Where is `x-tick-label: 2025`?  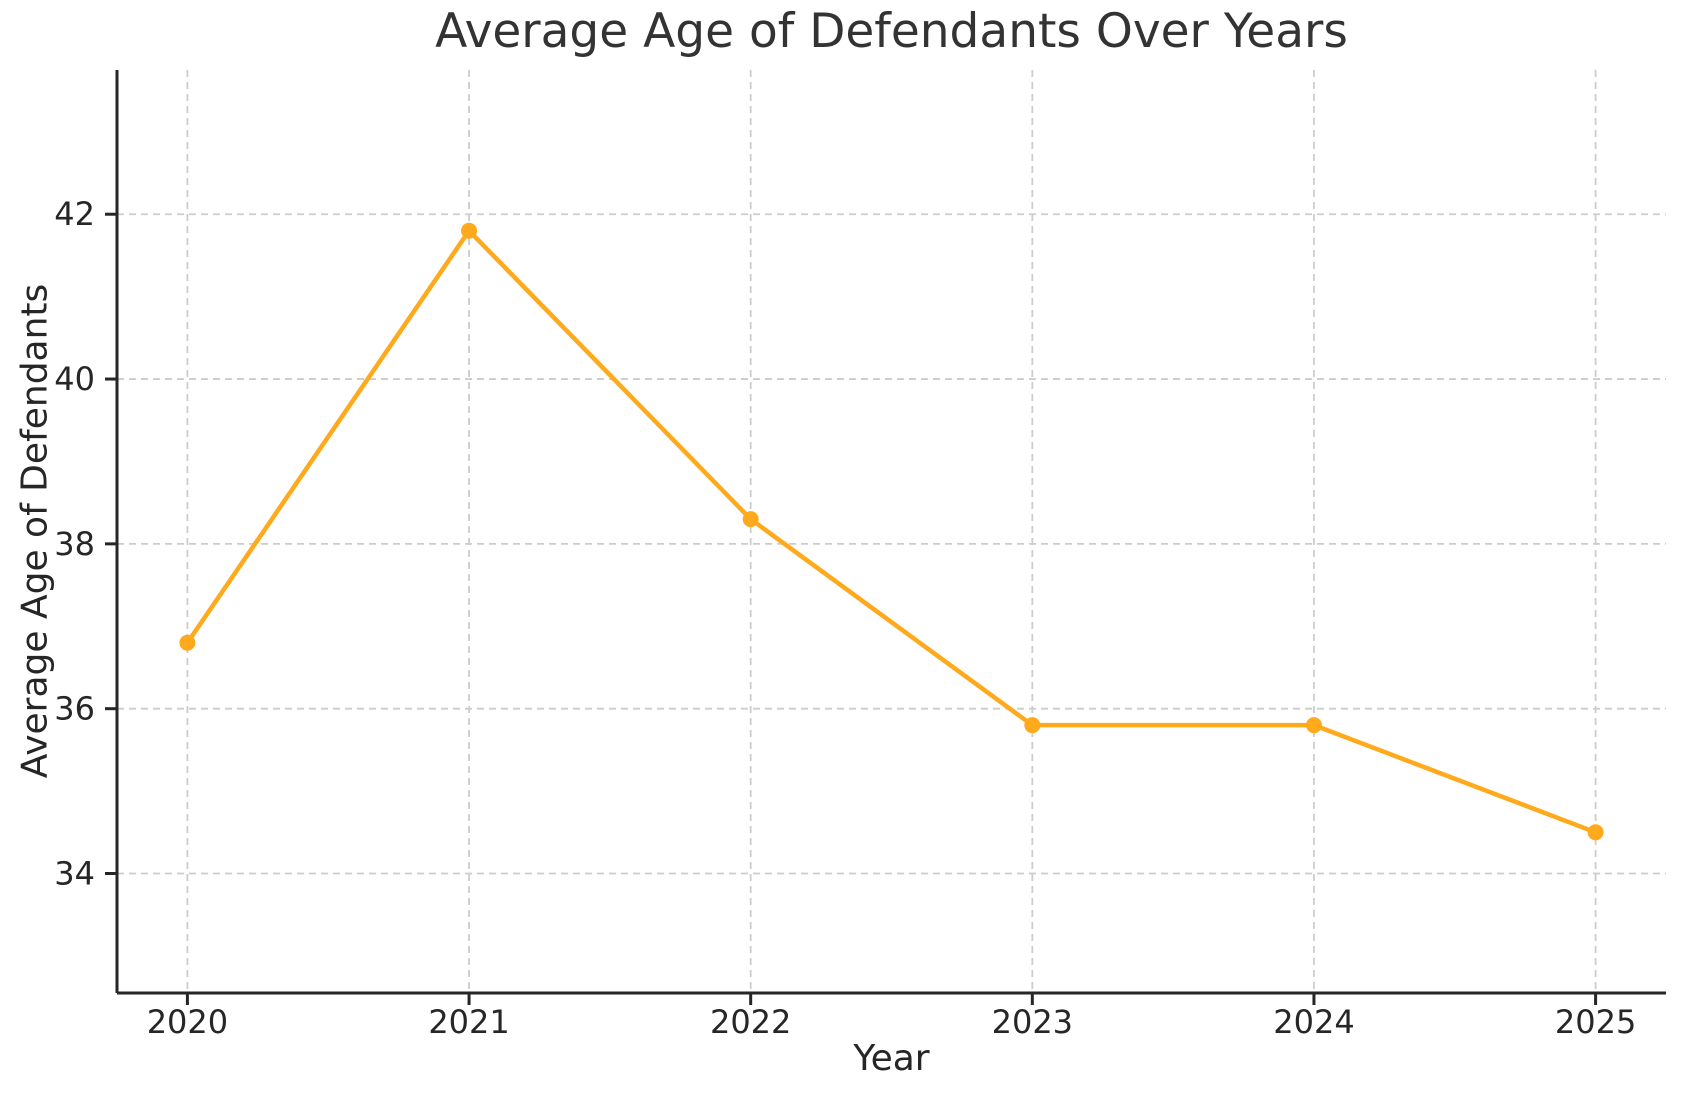
x-tick-label: 2025 is located at coordinates (1595, 1022).